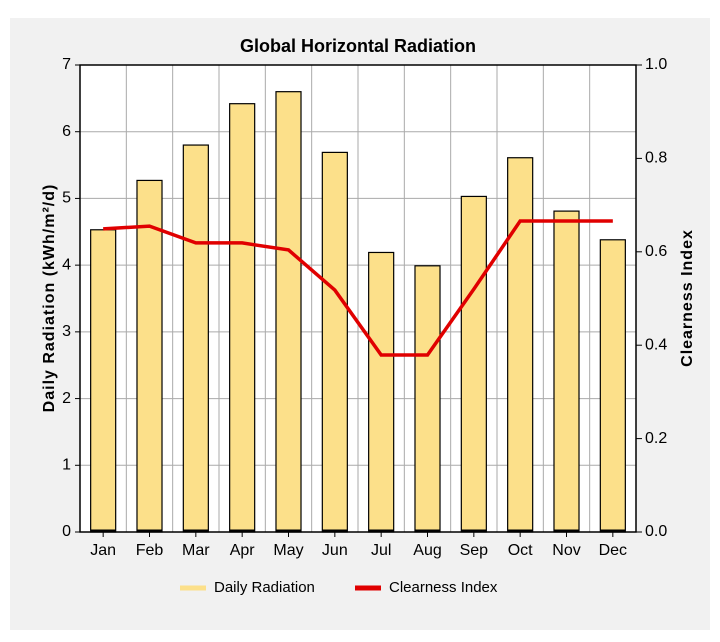 This screenshot has width=720, height=642. I want to click on y-tick-label: 5, so click(66, 198).